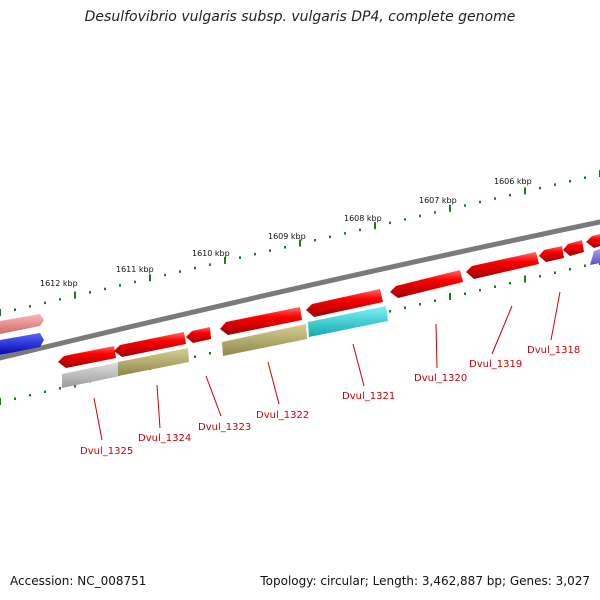  What do you see at coordinates (368, 396) in the screenshot?
I see `gene-label-dvul-1321: Dvul_1321` at bounding box center [368, 396].